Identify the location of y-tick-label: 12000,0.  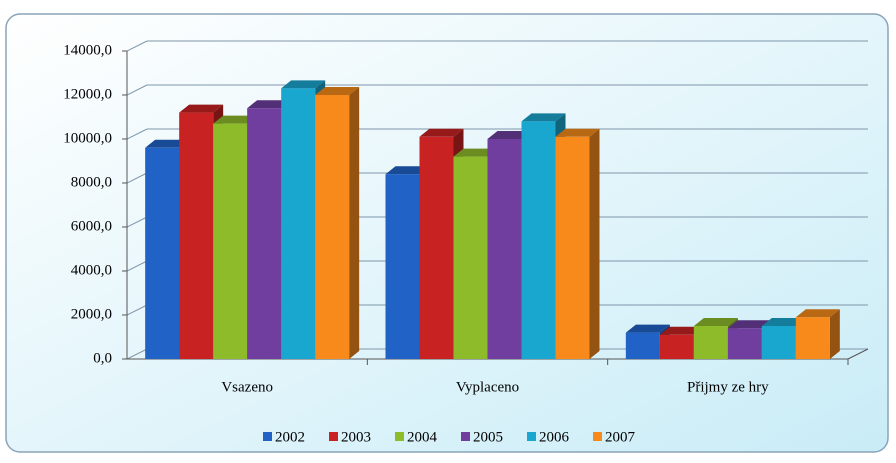
(87, 94).